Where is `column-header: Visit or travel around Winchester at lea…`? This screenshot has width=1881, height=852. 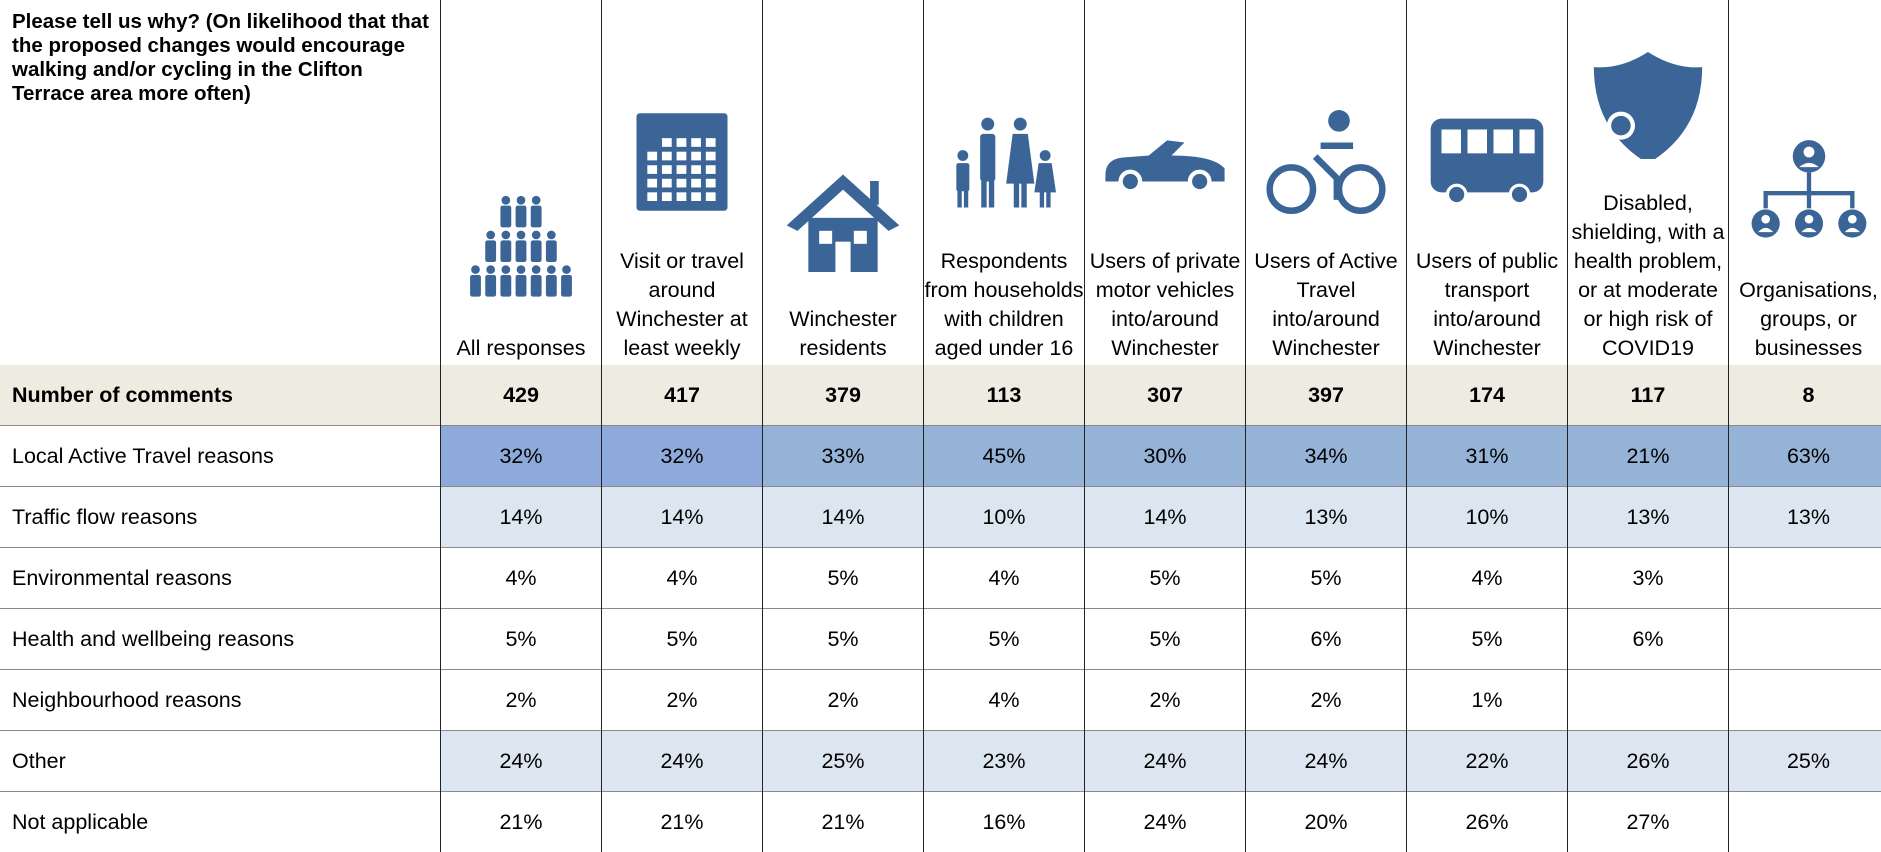
column-header: Visit or travel around Winchester at lea… is located at coordinates (682, 182).